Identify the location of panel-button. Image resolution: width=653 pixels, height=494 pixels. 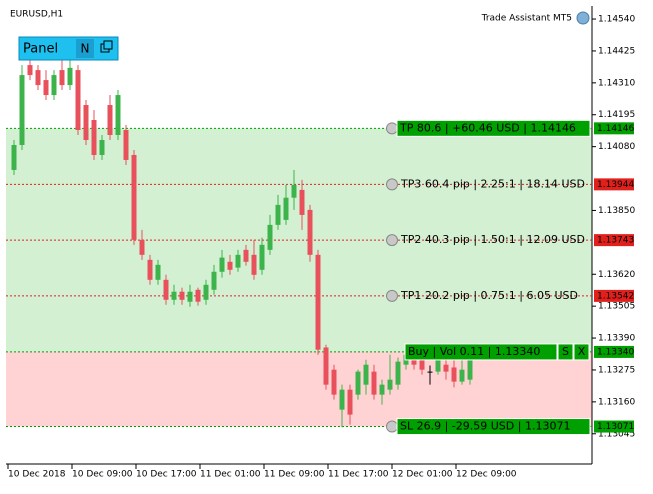
(85, 48).